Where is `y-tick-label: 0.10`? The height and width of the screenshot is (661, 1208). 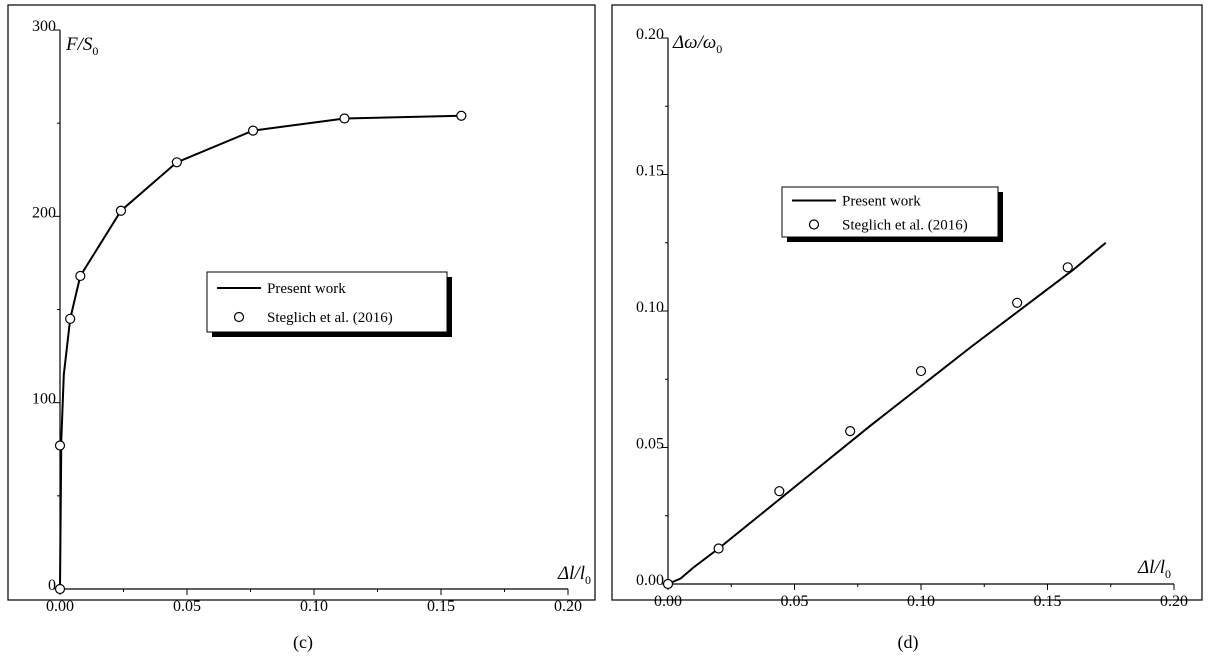 y-tick-label: 0.10 is located at coordinates (650, 307).